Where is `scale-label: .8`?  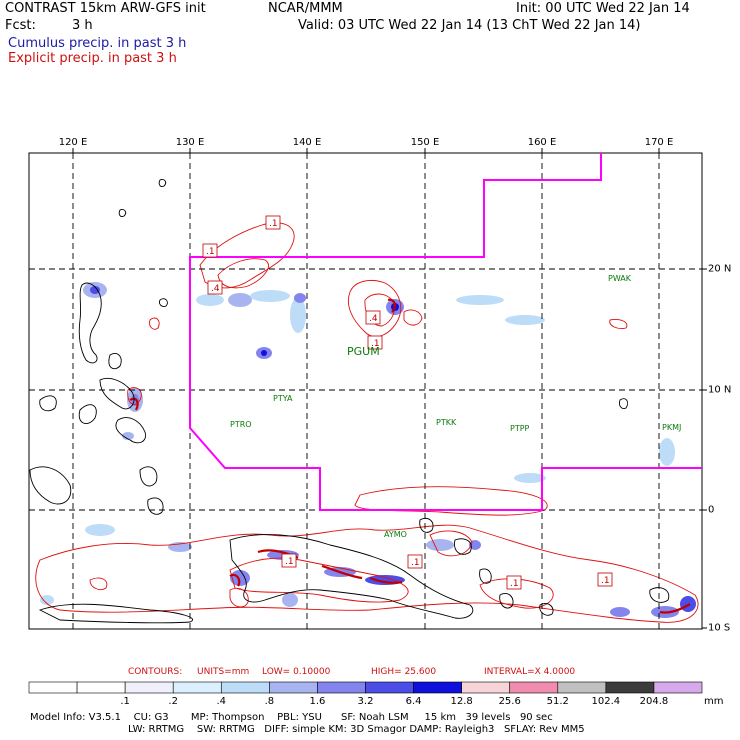
scale-label: .8 is located at coordinates (269, 701).